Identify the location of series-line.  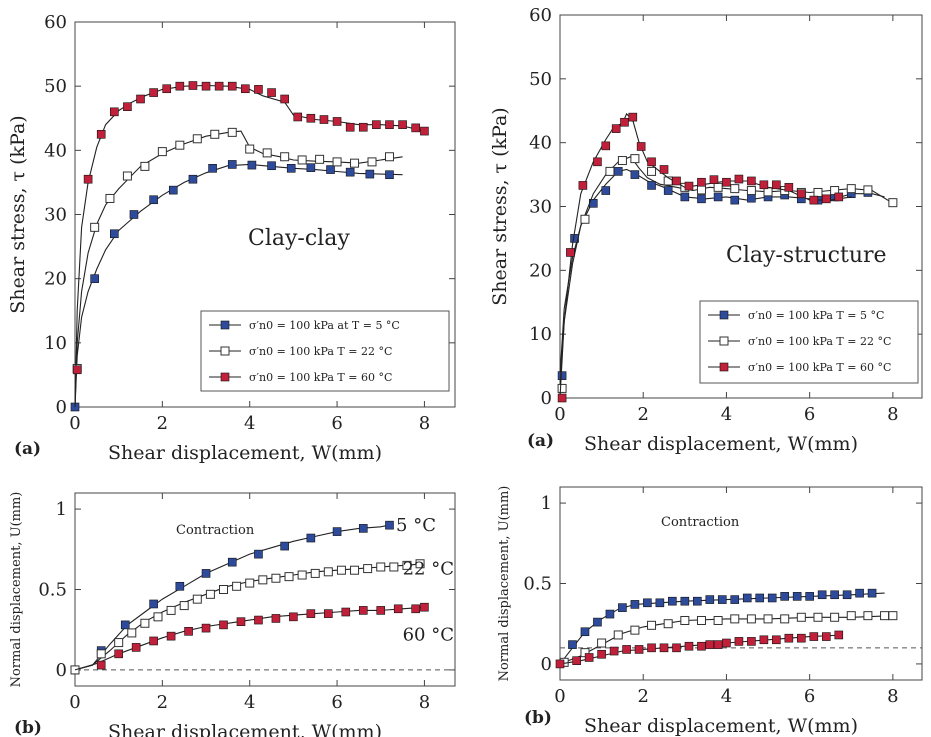
(232, 597).